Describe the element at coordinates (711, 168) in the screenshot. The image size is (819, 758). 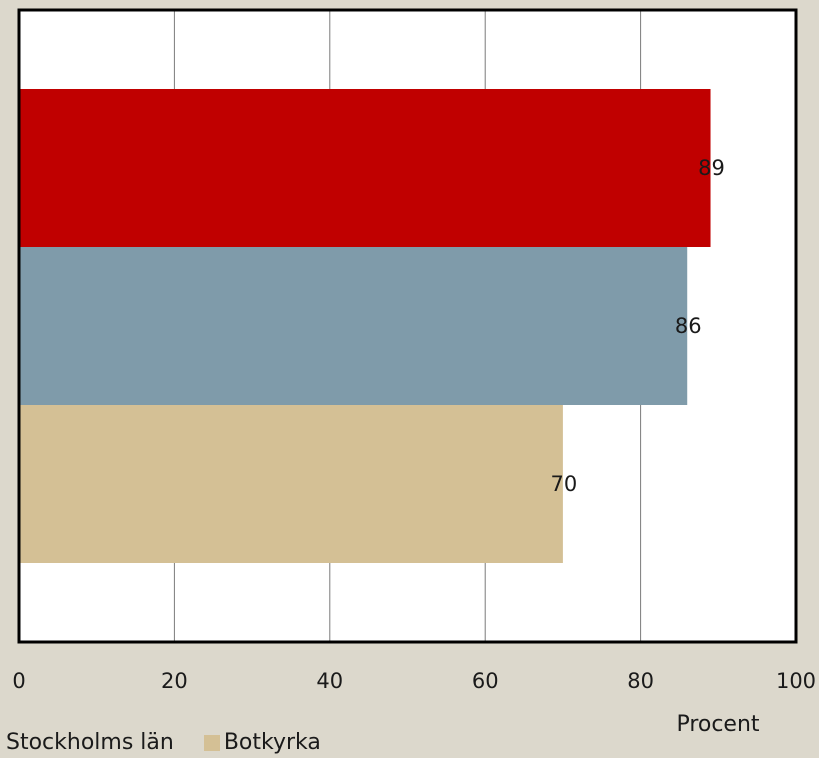
I see `data-label-89: 89` at that location.